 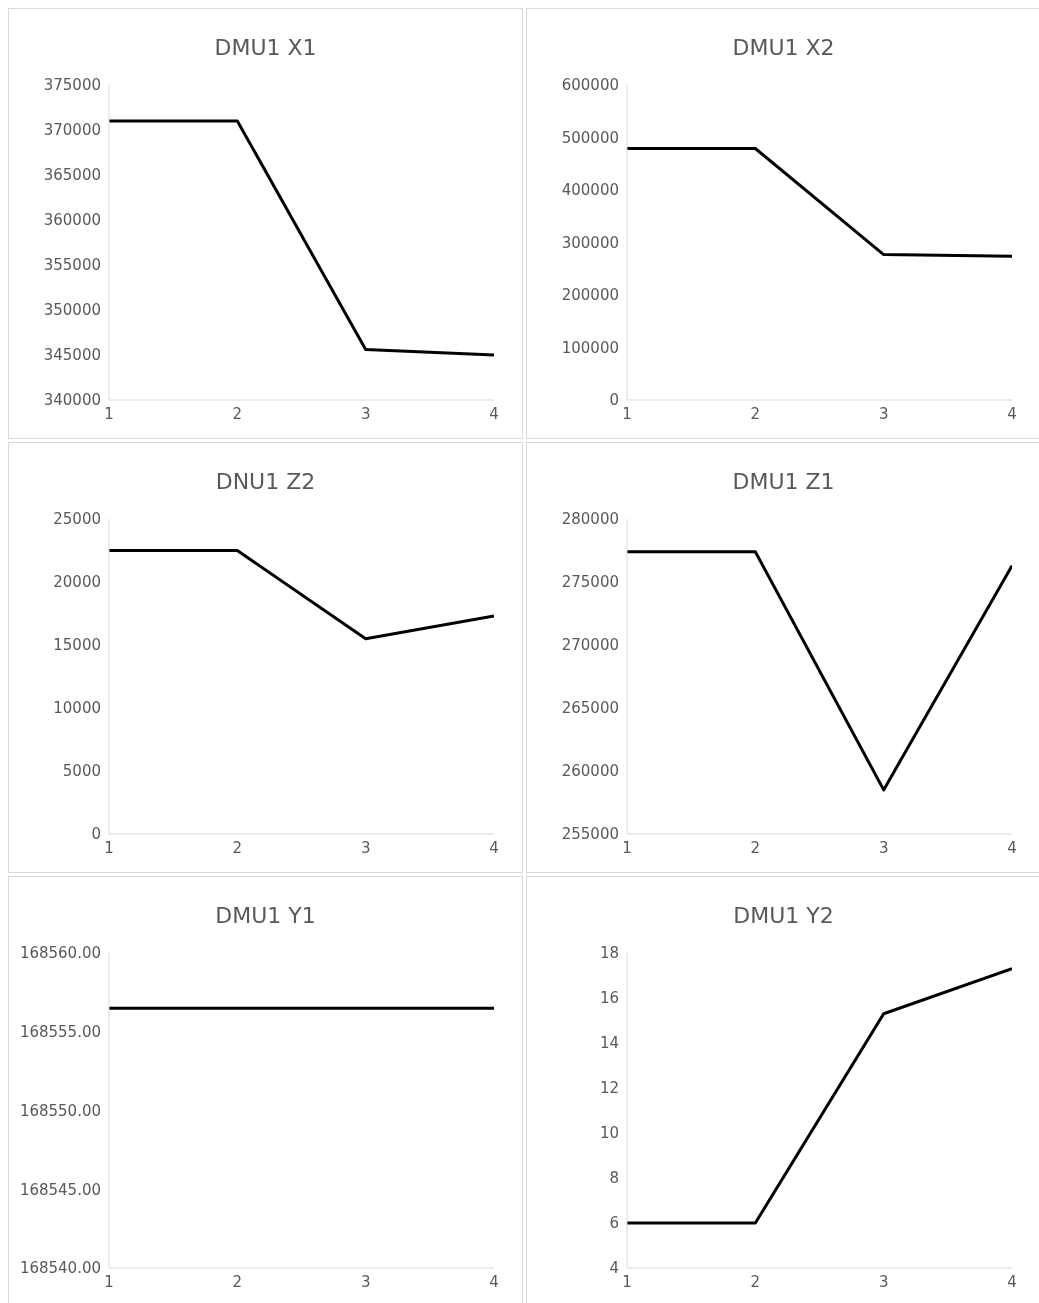 What do you see at coordinates (72, 130) in the screenshot?
I see `y-tick-label: 370000` at bounding box center [72, 130].